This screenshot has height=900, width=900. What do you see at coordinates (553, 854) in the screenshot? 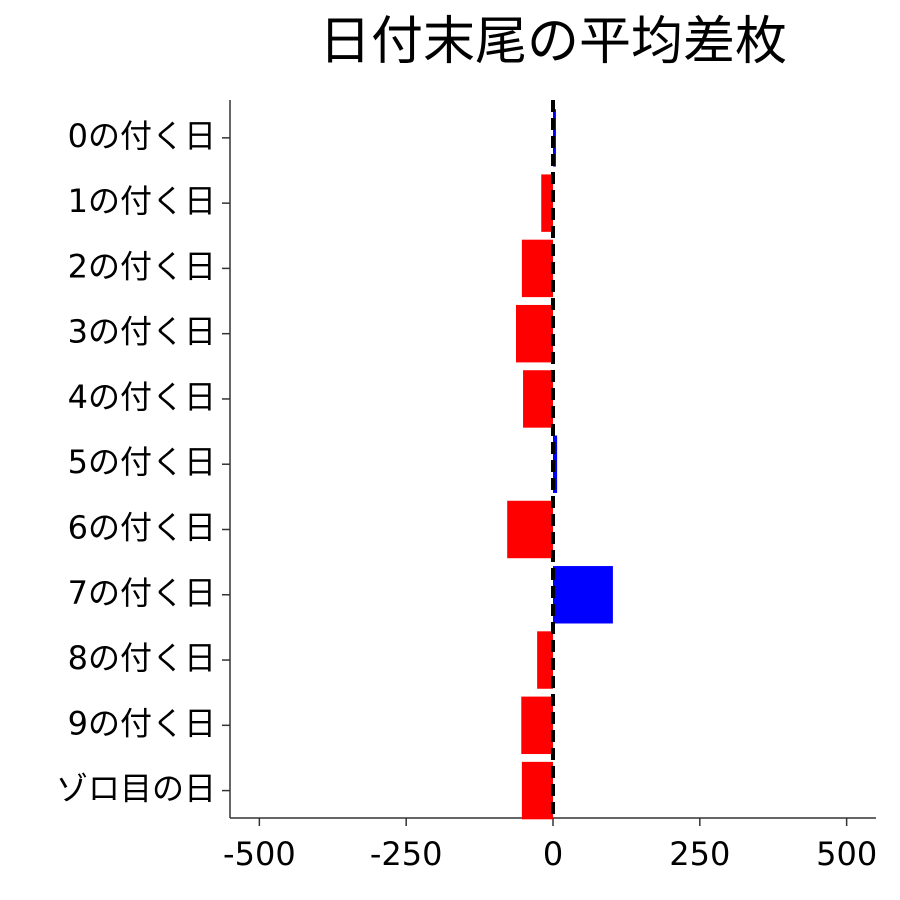
I see `x-tick-label: 0` at bounding box center [553, 854].